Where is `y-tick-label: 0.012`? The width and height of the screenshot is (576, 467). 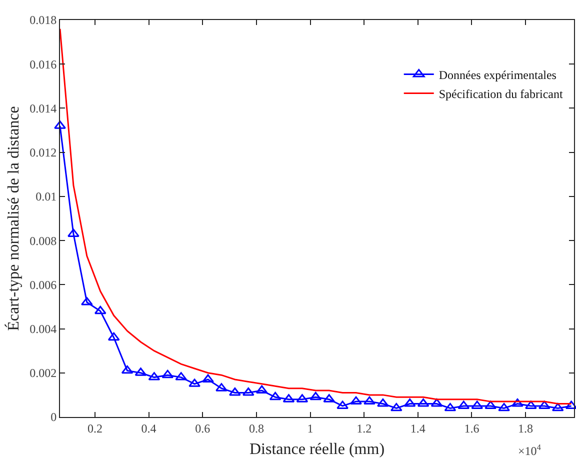 y-tick-label: 0.012 is located at coordinates (43, 153).